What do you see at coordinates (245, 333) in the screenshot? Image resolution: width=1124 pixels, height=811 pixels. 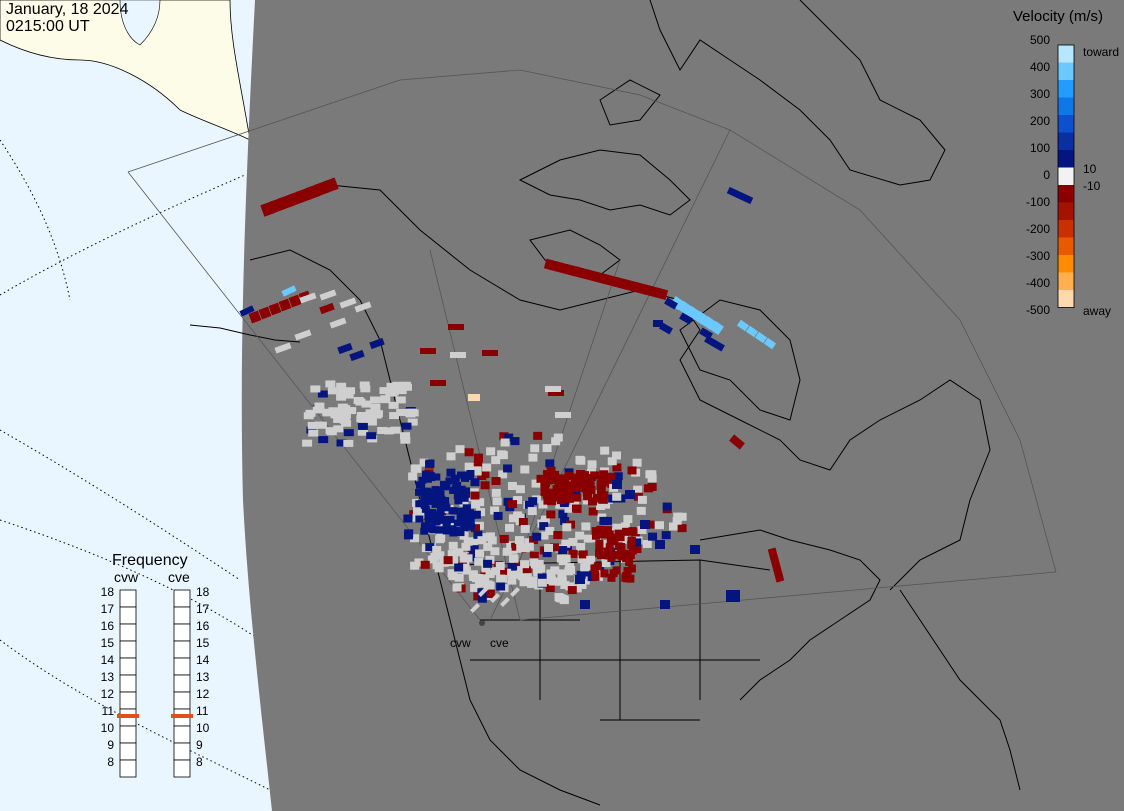 I see `aleutian-outline` at bounding box center [245, 333].